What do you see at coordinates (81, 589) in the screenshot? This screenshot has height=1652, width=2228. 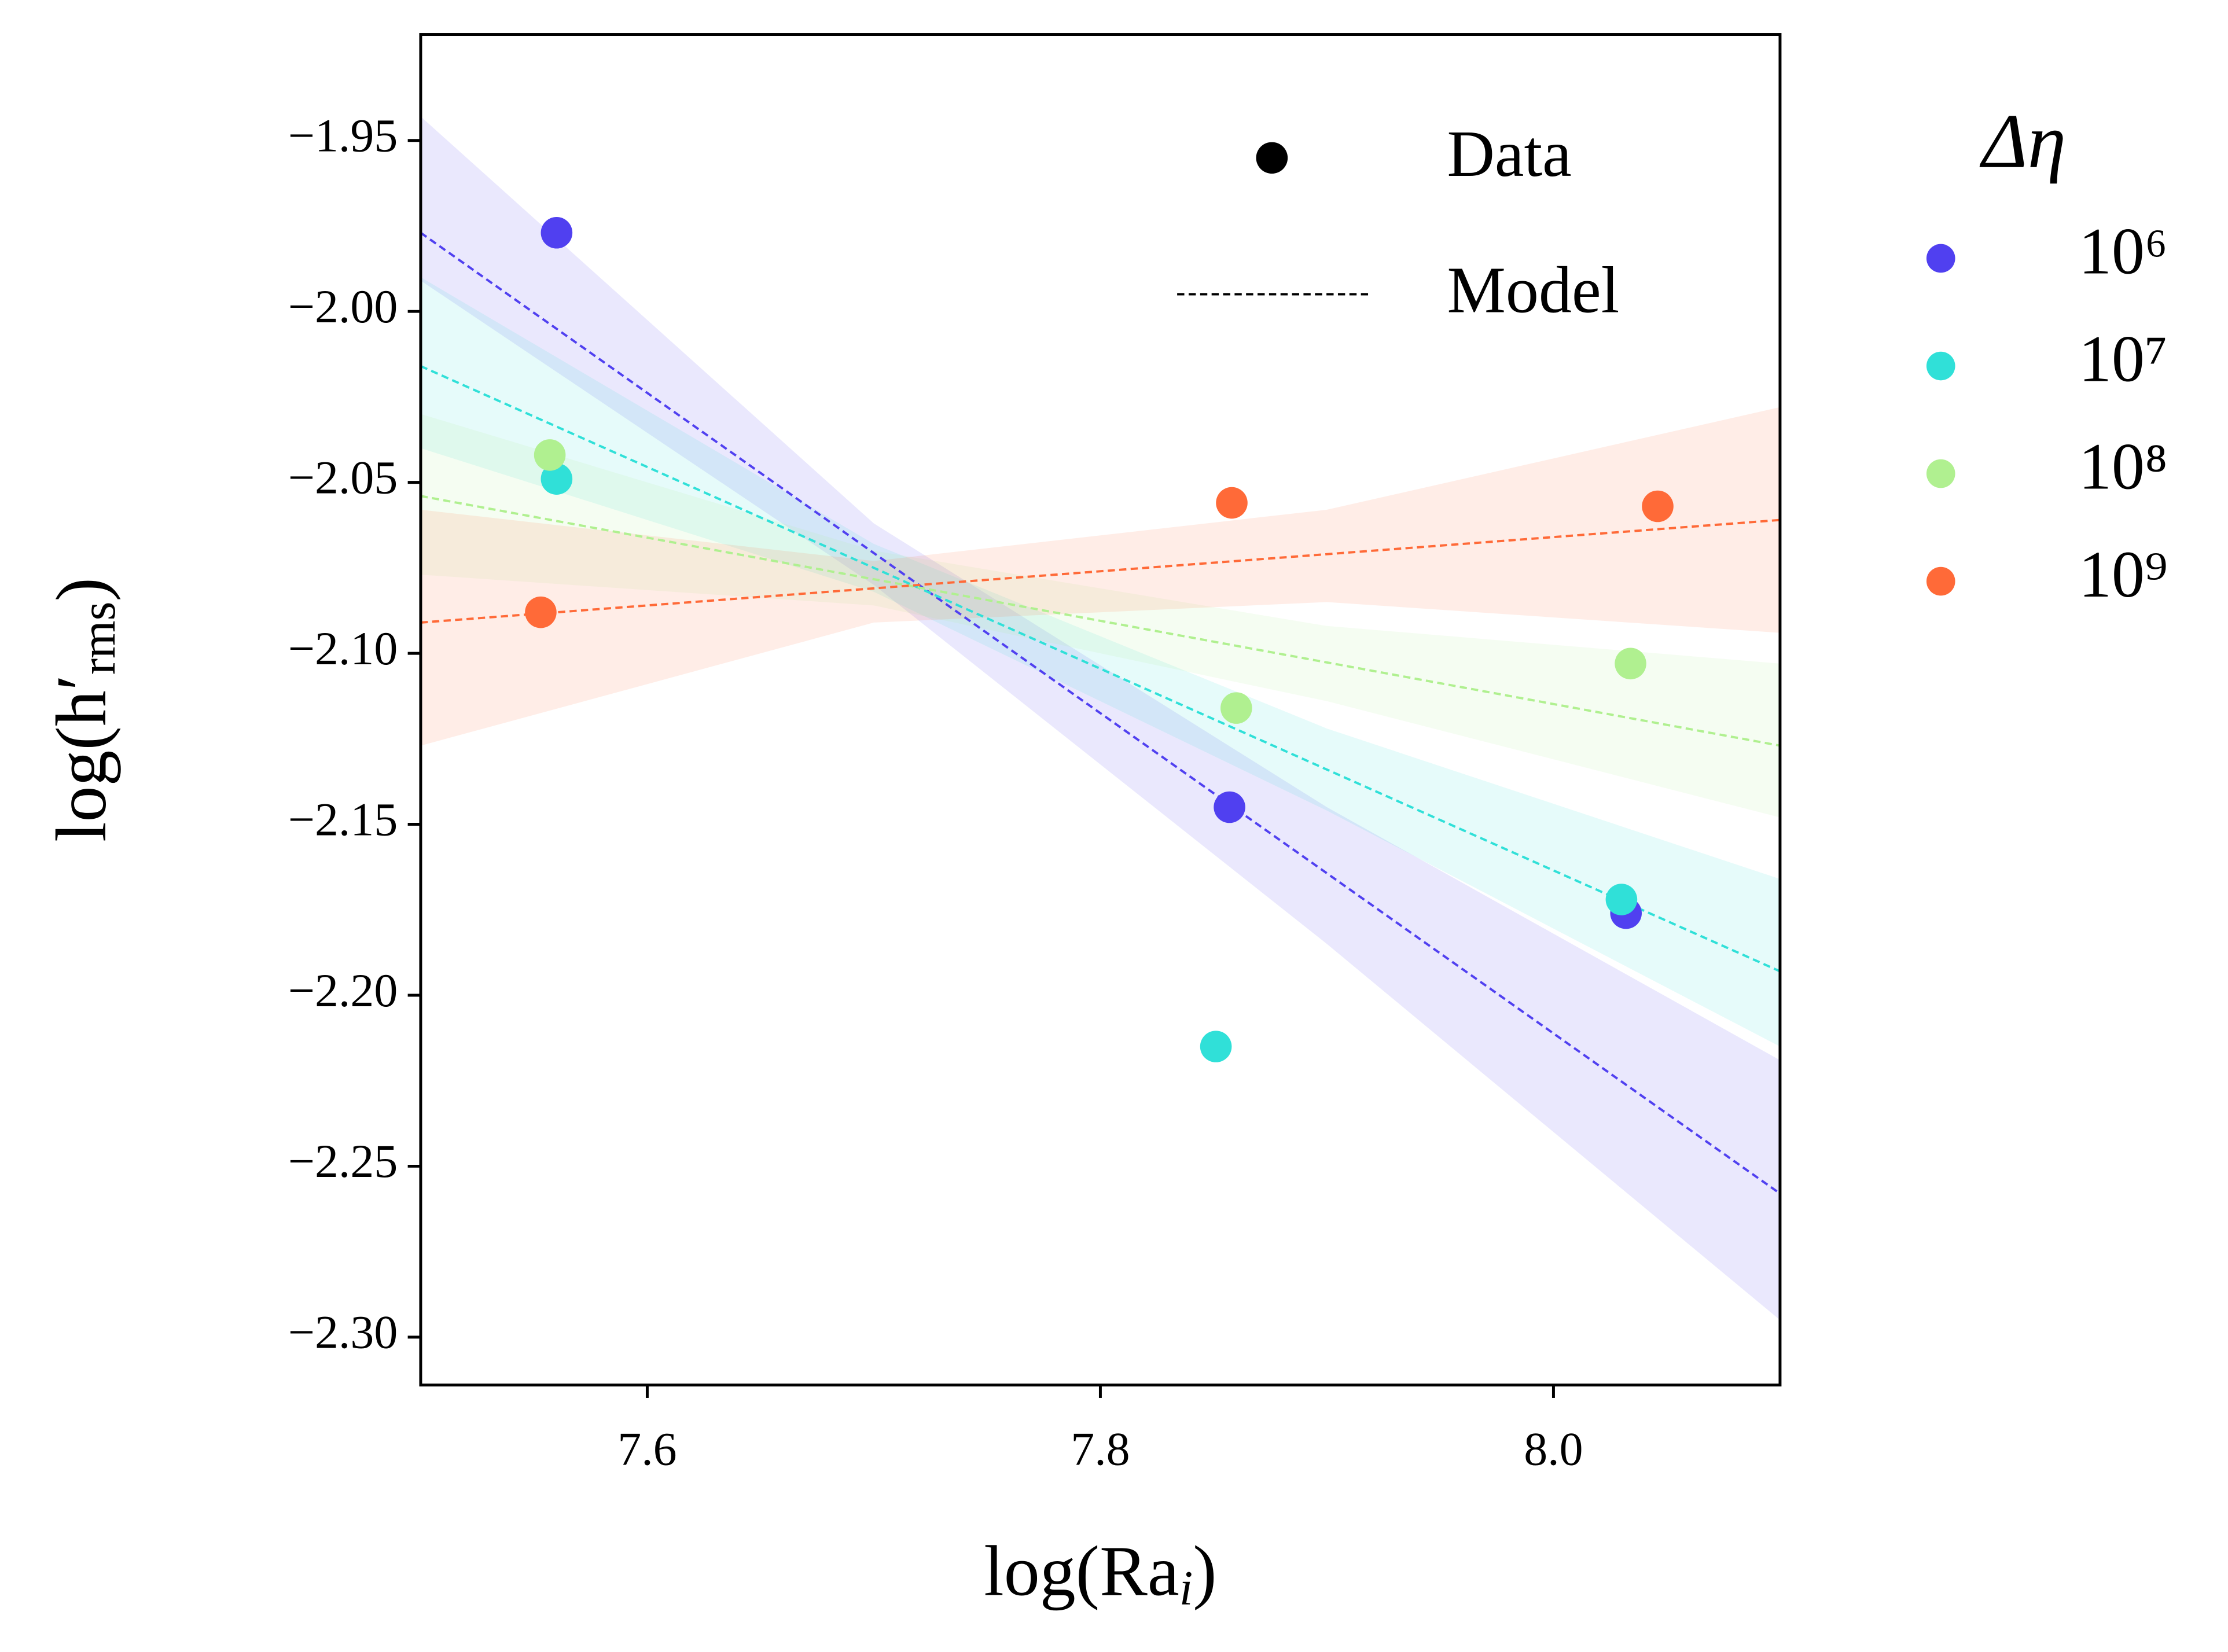 I see `y-axis-label-part: )` at bounding box center [81, 589].